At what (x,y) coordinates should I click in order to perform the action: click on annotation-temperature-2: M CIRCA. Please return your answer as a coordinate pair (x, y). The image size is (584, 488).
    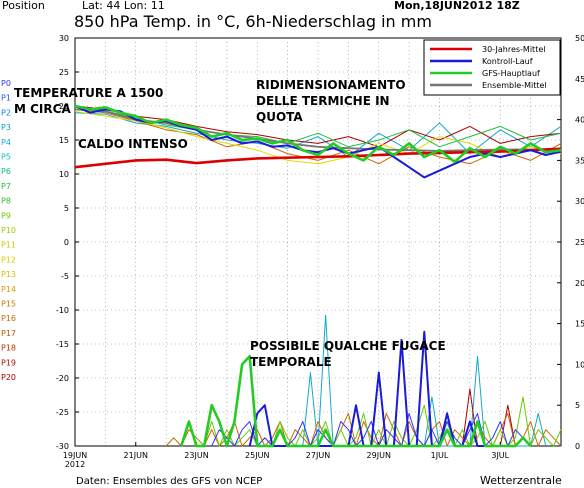
    Looking at the image, I should click on (42, 109).